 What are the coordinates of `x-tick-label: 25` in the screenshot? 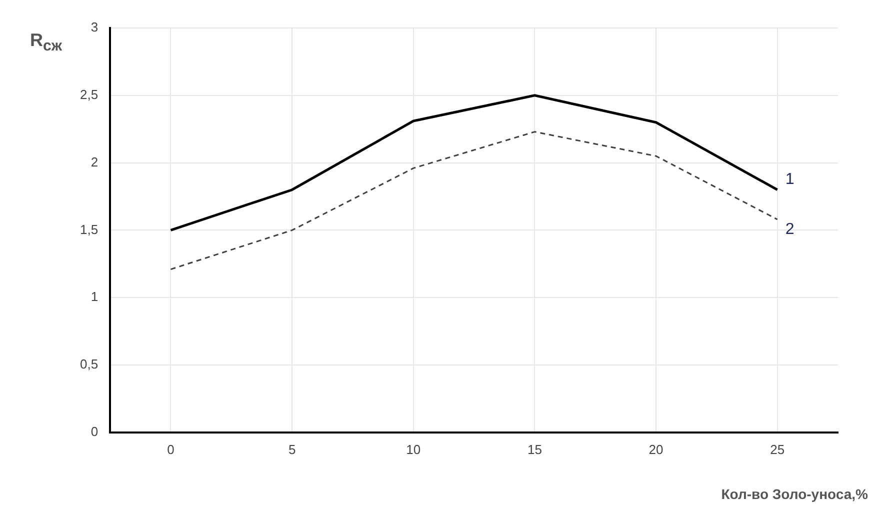 It's located at (777, 449).